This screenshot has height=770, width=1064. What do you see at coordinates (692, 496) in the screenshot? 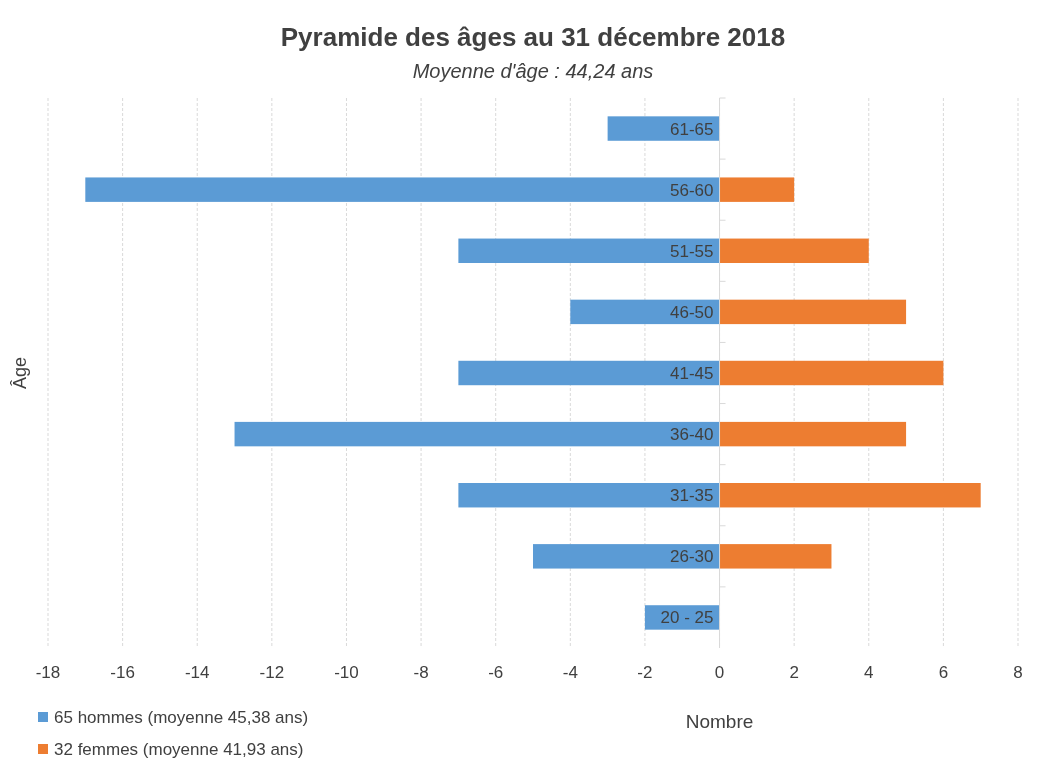
I see `y-tick-label: 31-35` at bounding box center [692, 496].